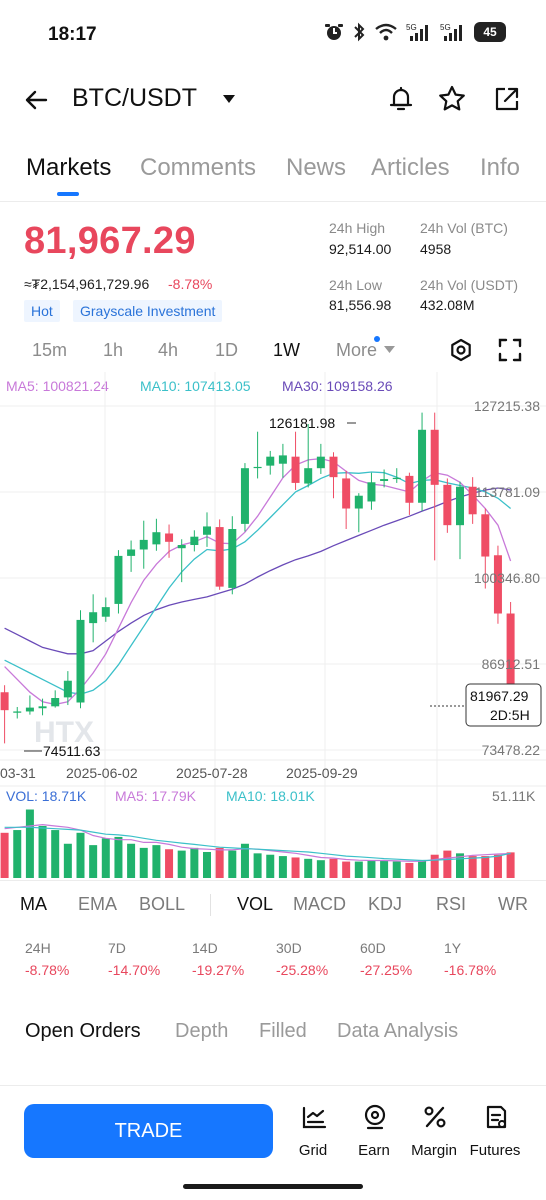 The width and height of the screenshot is (546, 1200). What do you see at coordinates (42, 311) in the screenshot?
I see `tag-hot: Hot` at bounding box center [42, 311].